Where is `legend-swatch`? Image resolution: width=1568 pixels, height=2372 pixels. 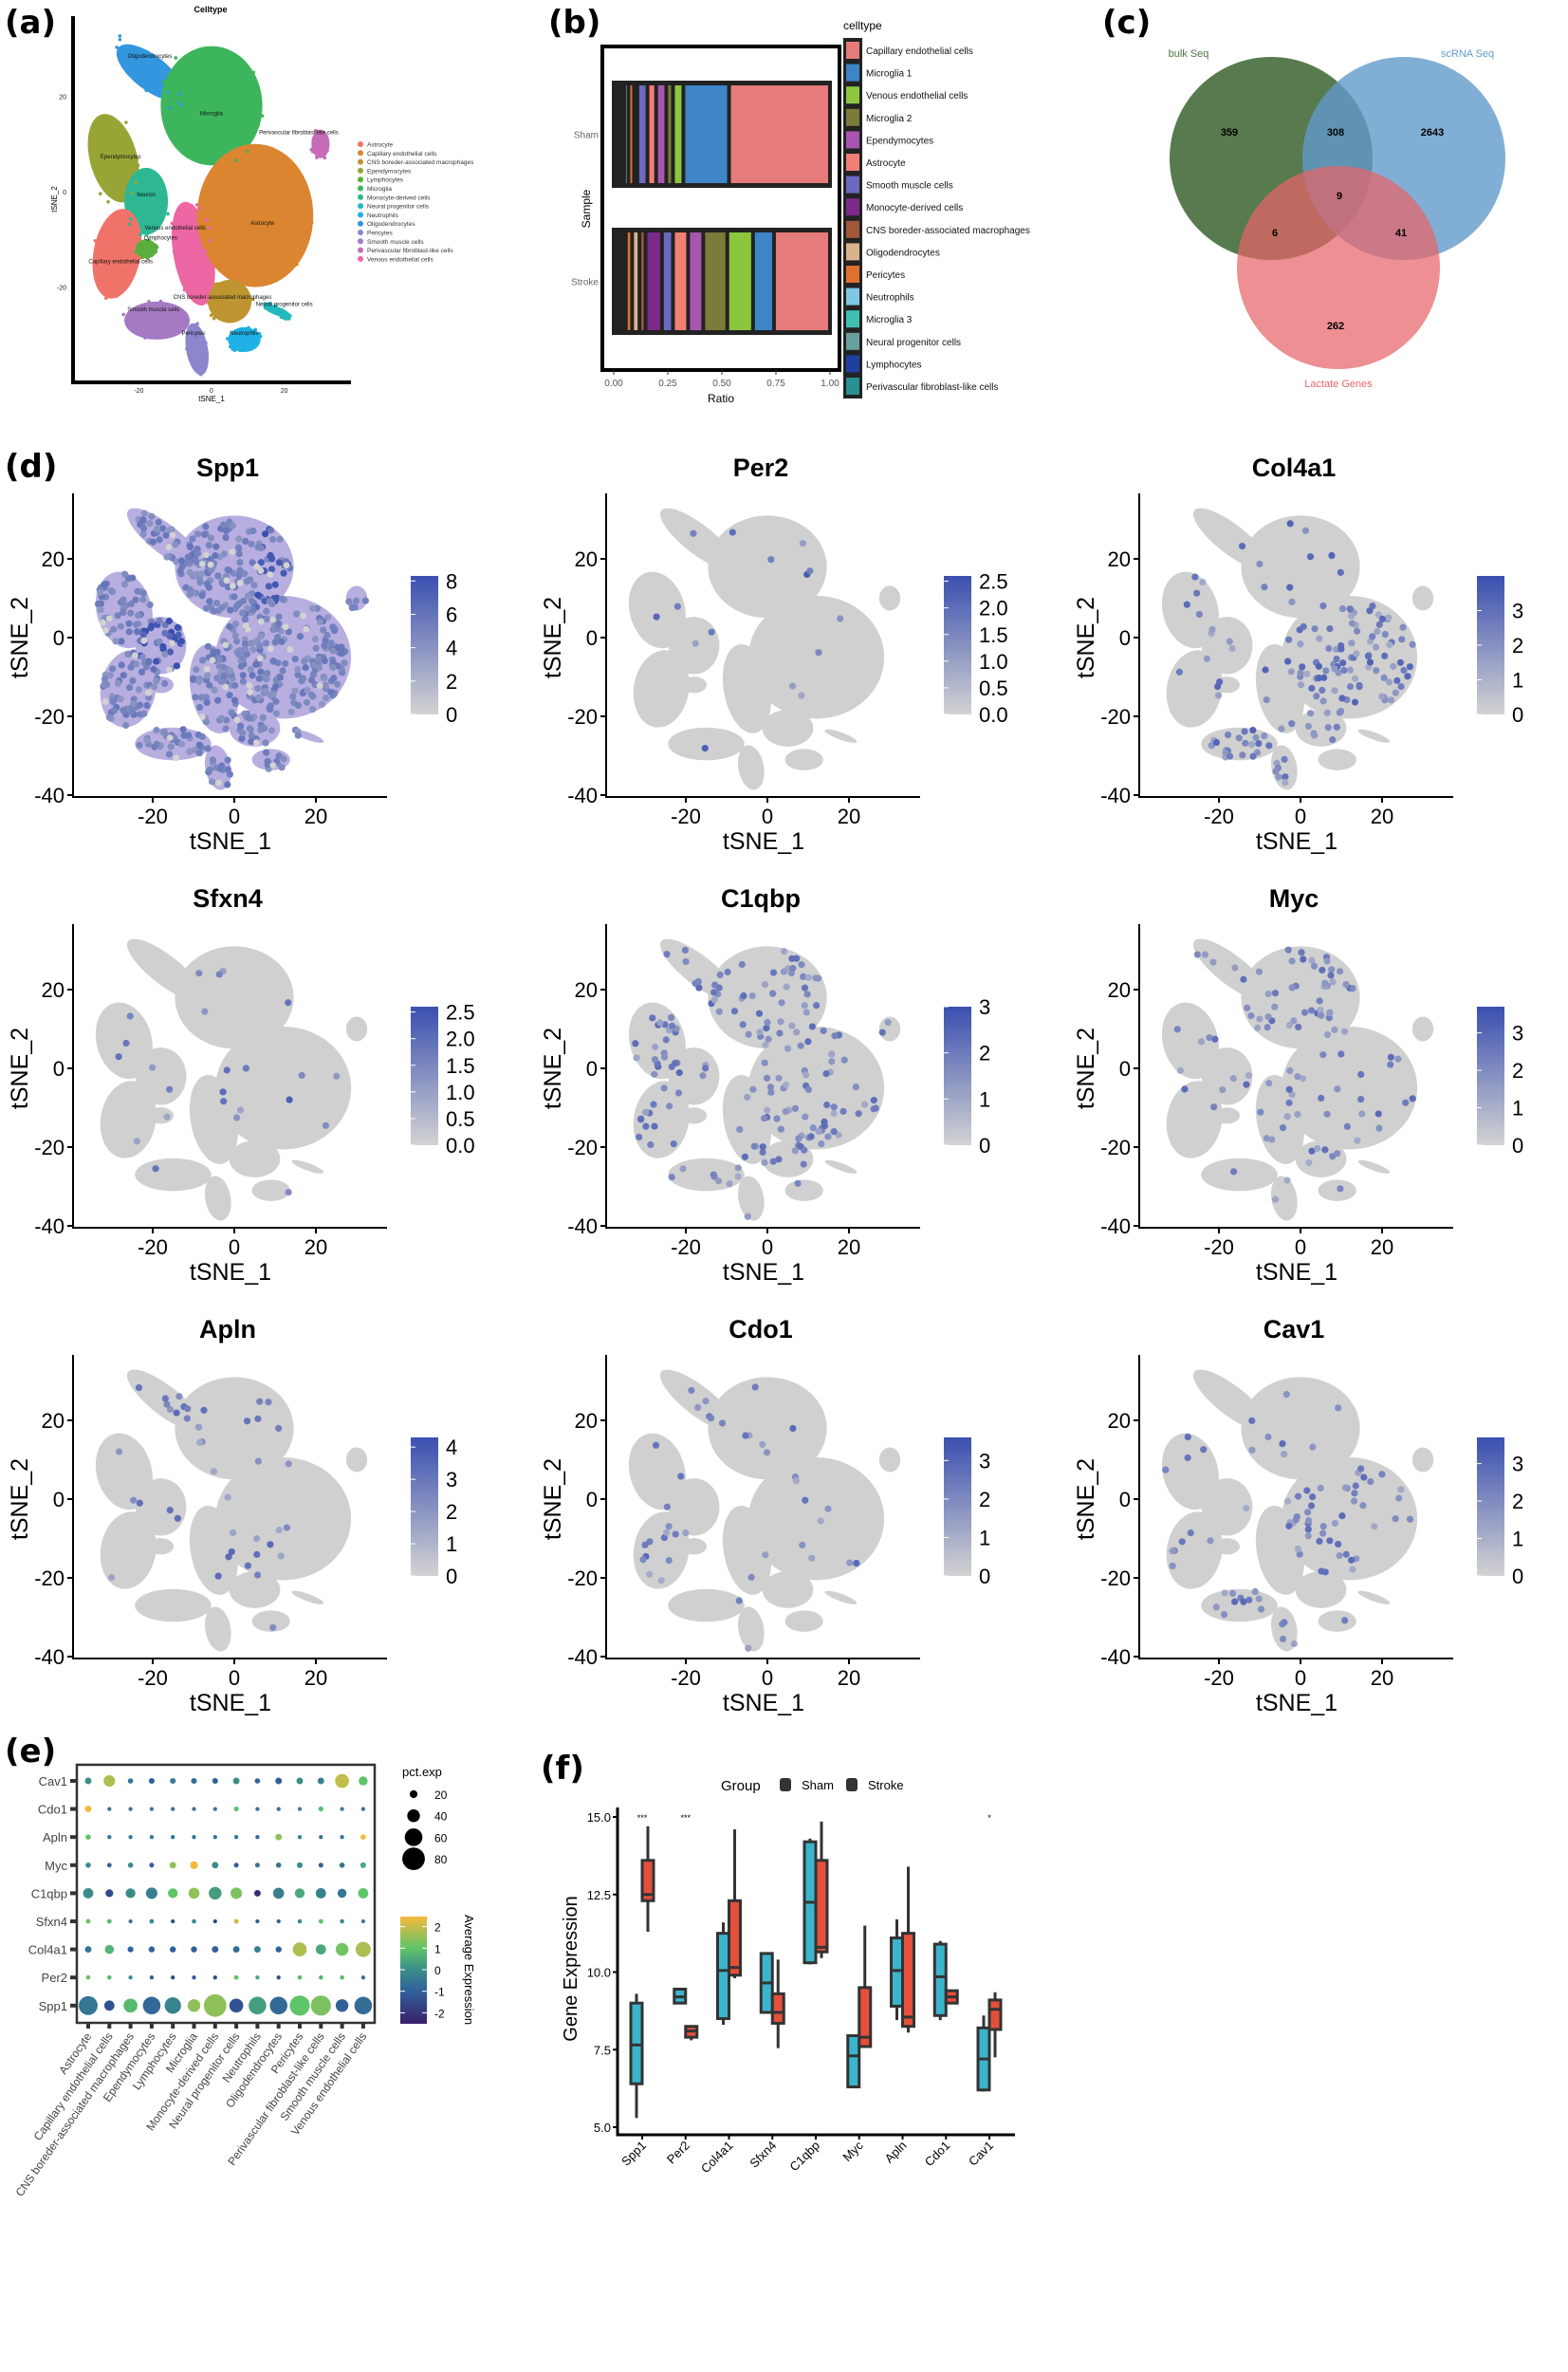 legend-swatch is located at coordinates (853, 207).